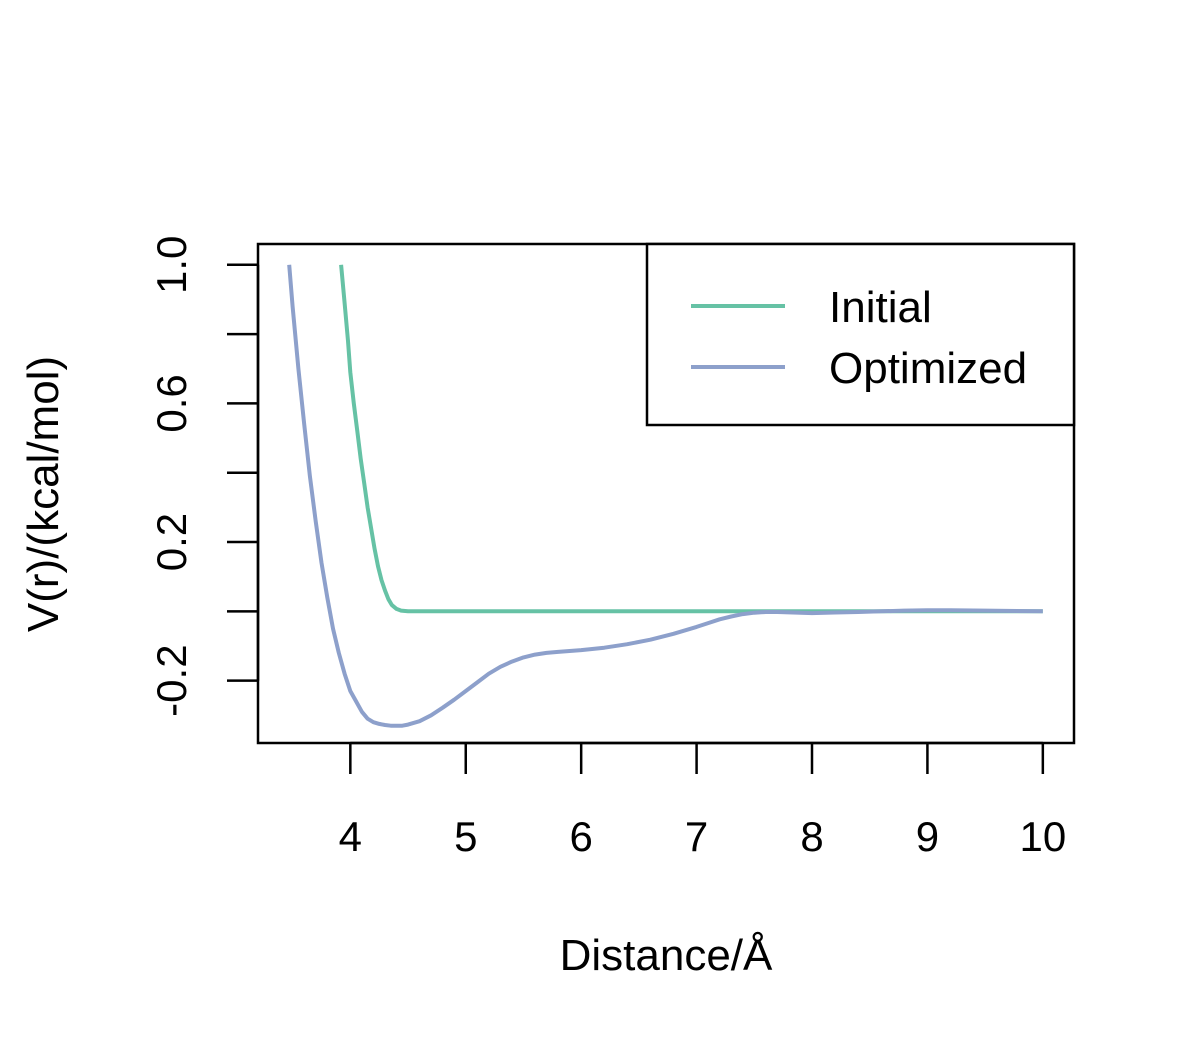 This screenshot has height=1050, width=1200. Describe the element at coordinates (702, 800) in the screenshot. I see `x-axis: 4 5 6 7 8 9 10` at that location.